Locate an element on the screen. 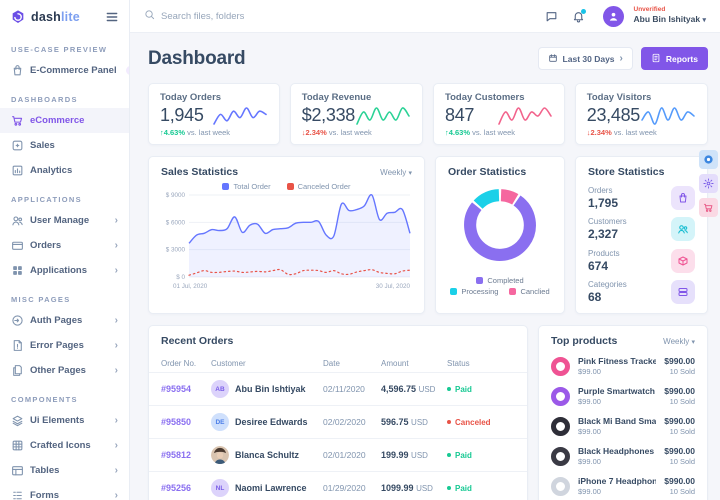 This screenshot has width=720, height=500. sidebar-item: Orders › is located at coordinates (64, 245).